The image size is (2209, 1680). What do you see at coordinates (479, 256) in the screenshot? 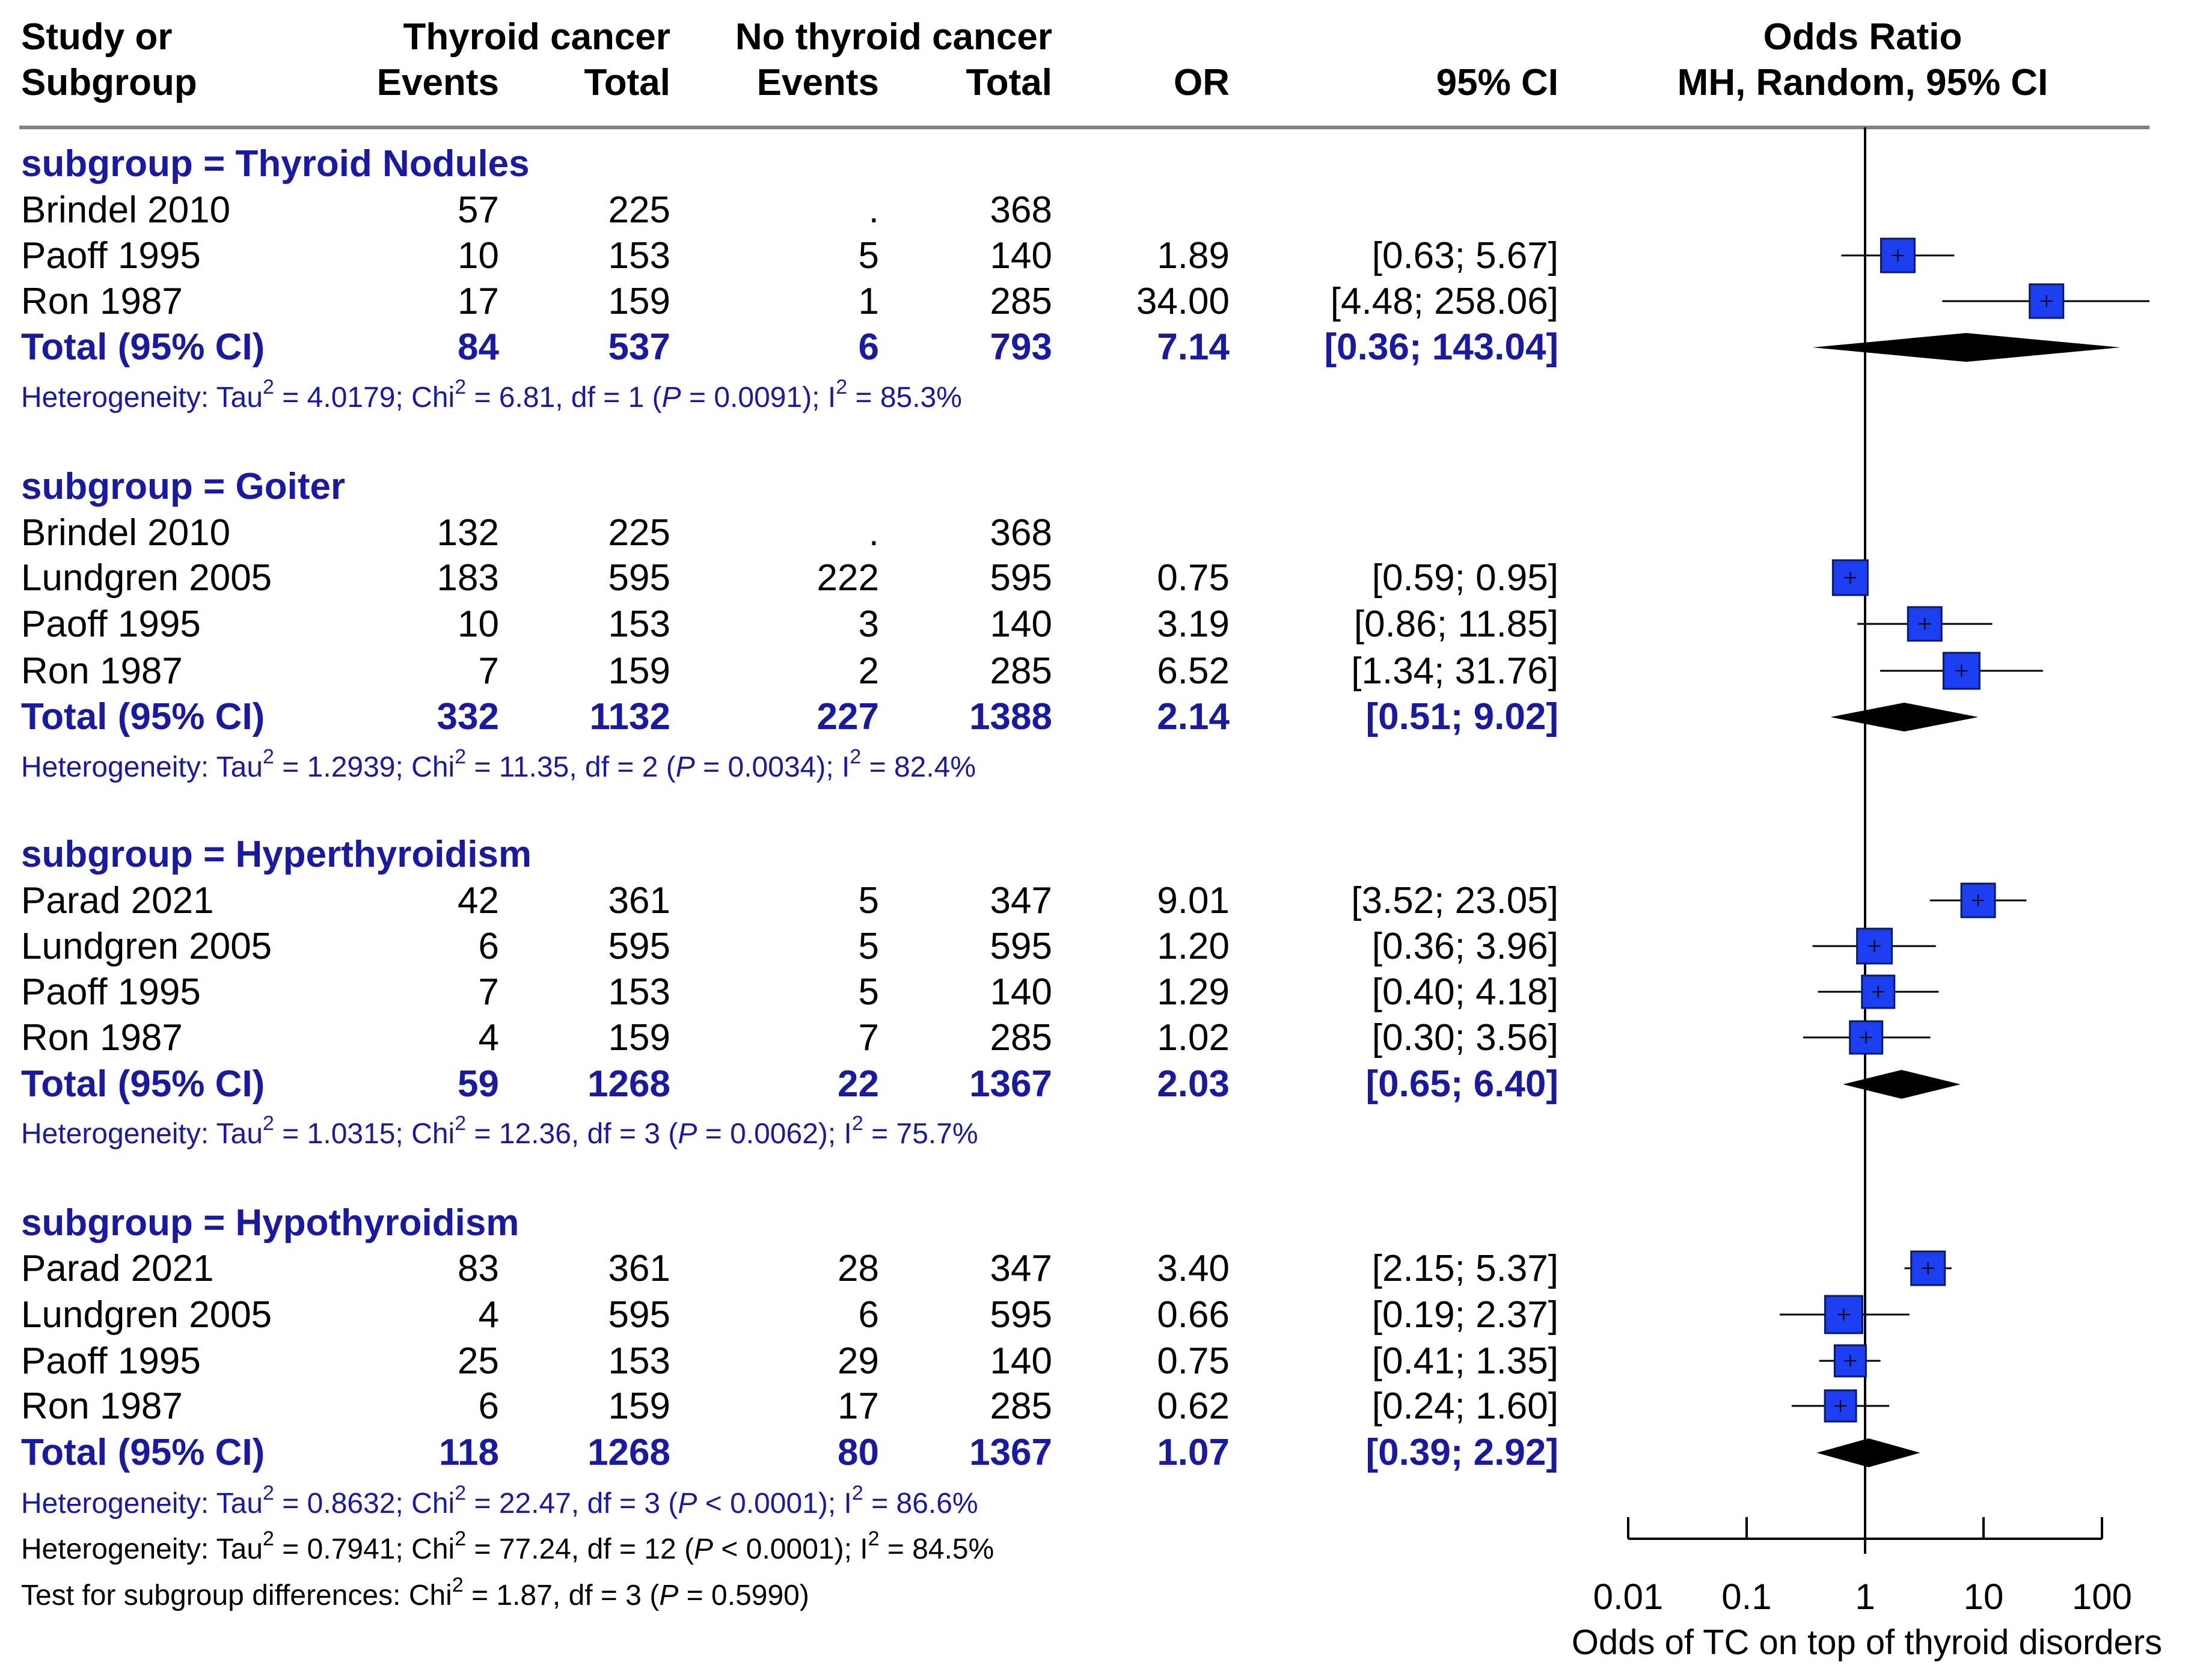
I see `tc-events: 10` at bounding box center [479, 256].